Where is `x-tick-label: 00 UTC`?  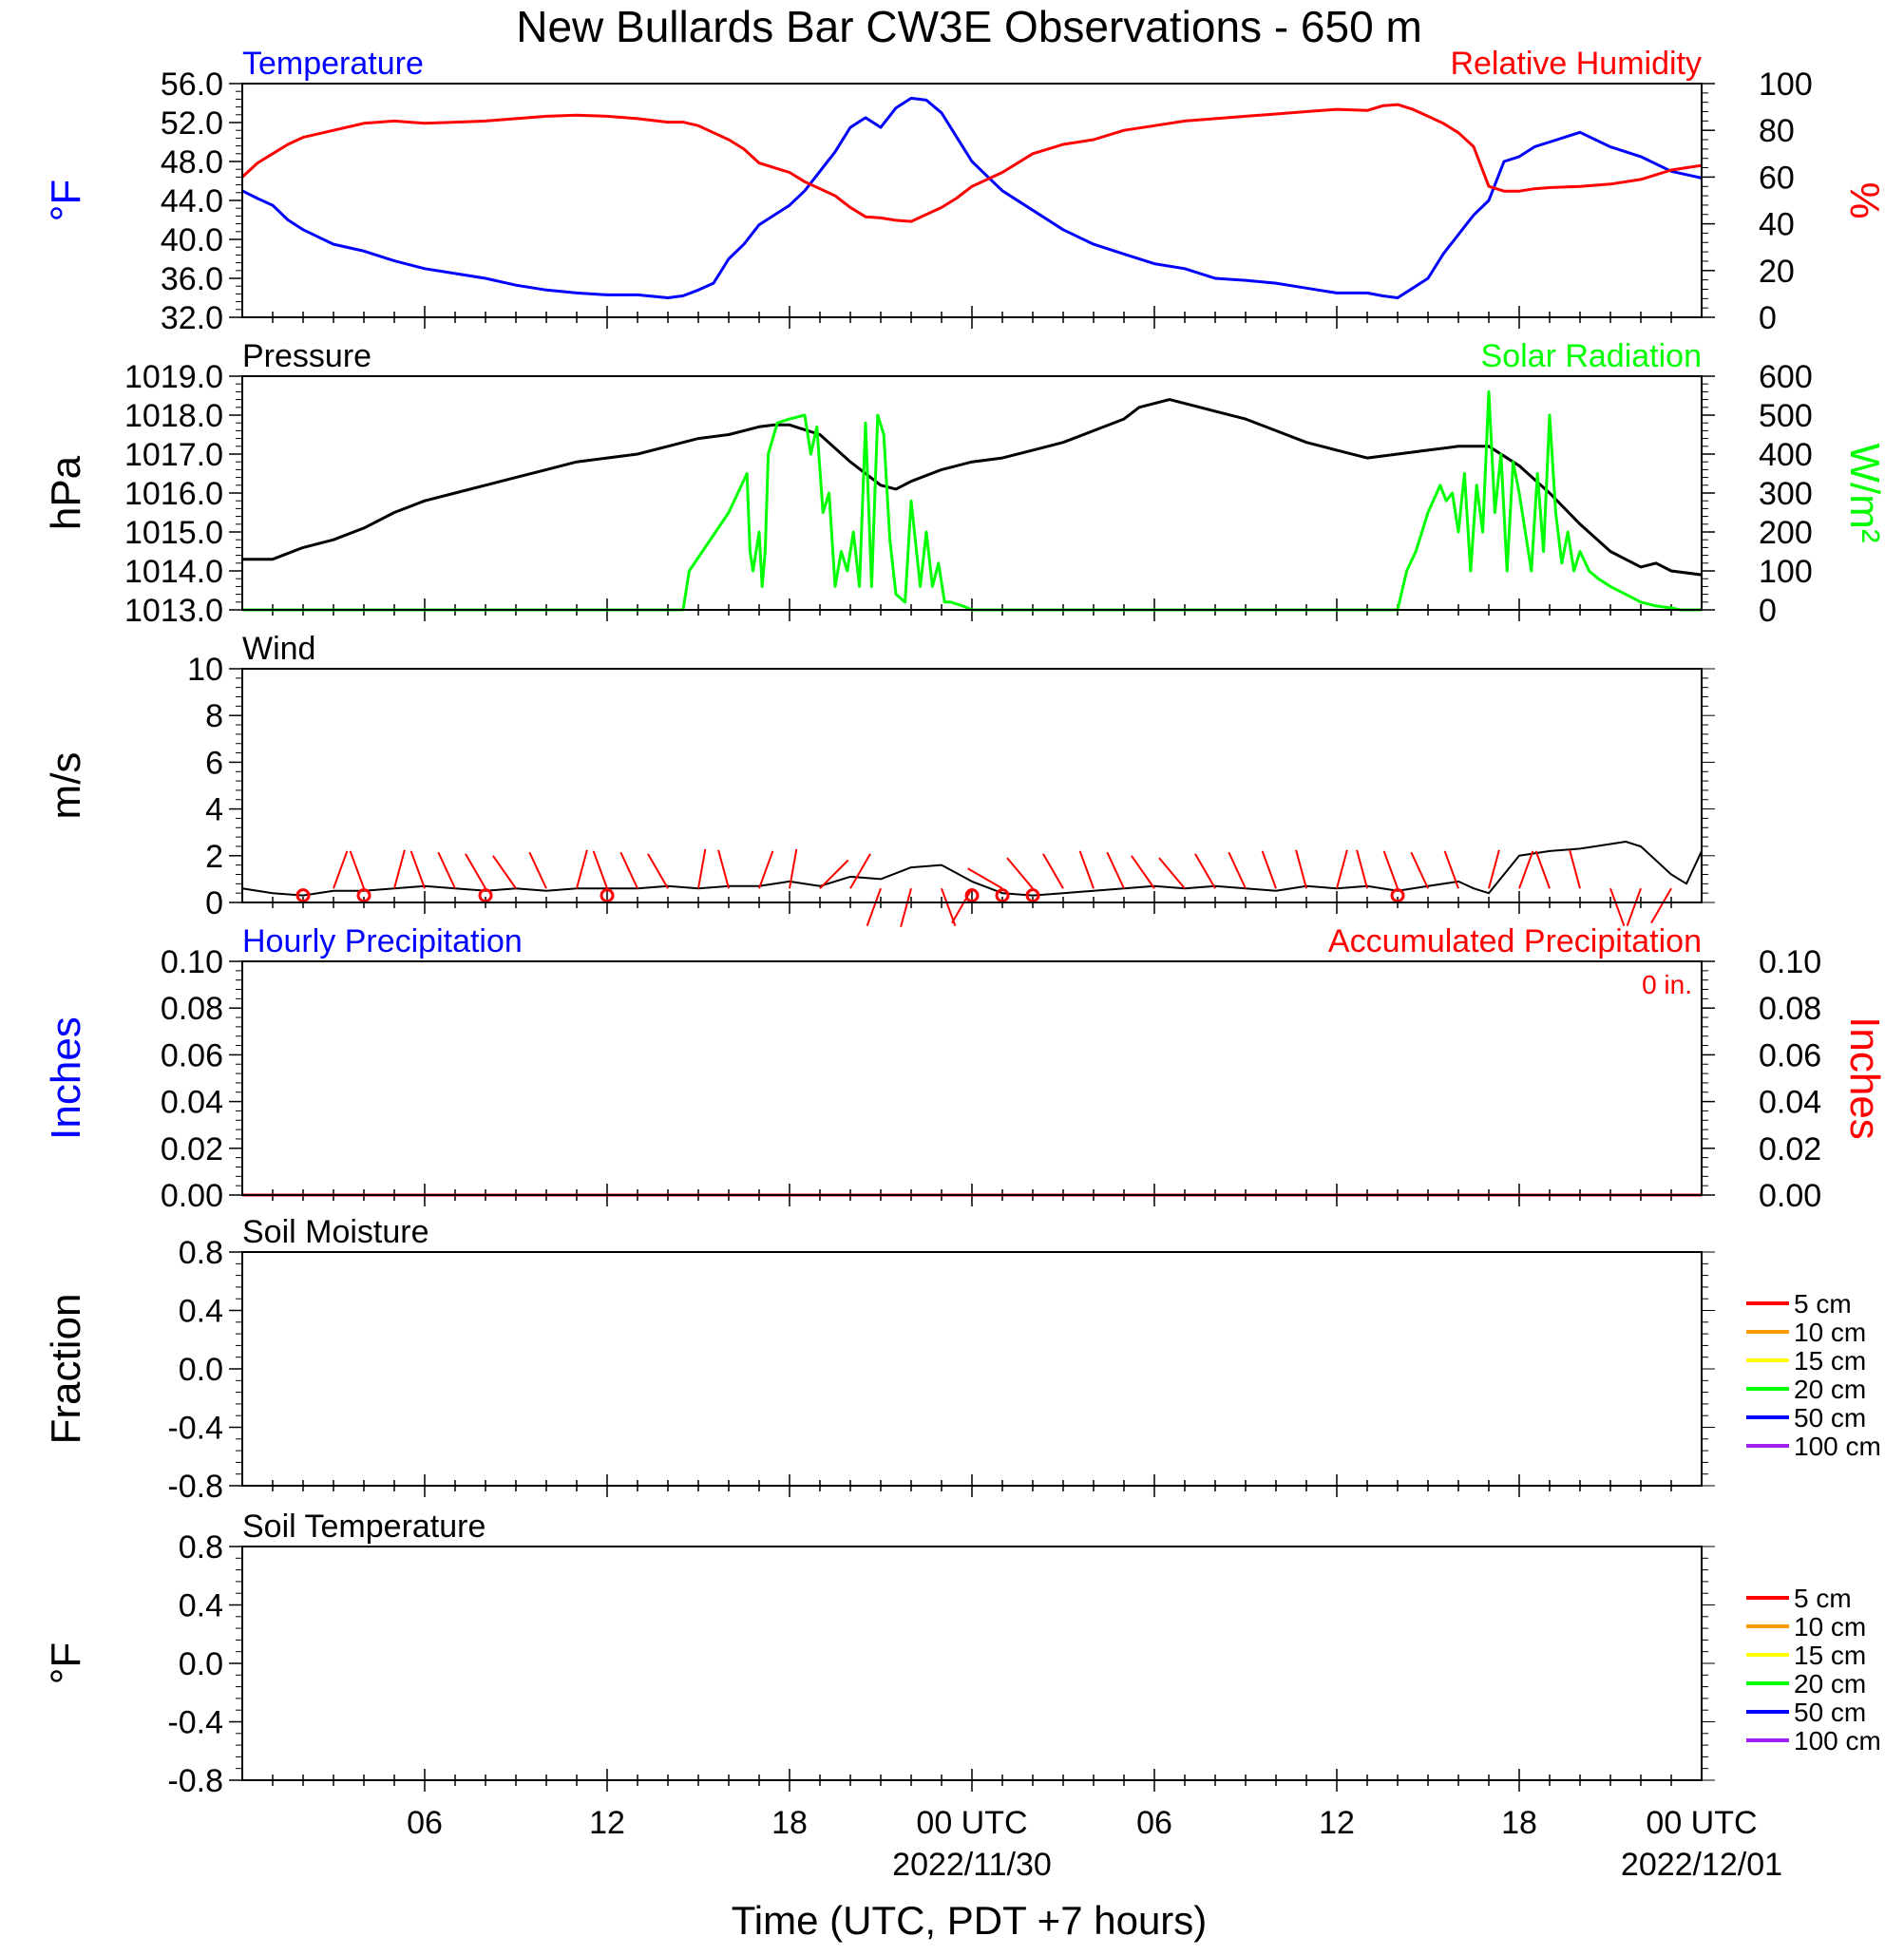 x-tick-label: 00 UTC is located at coordinates (971, 1823).